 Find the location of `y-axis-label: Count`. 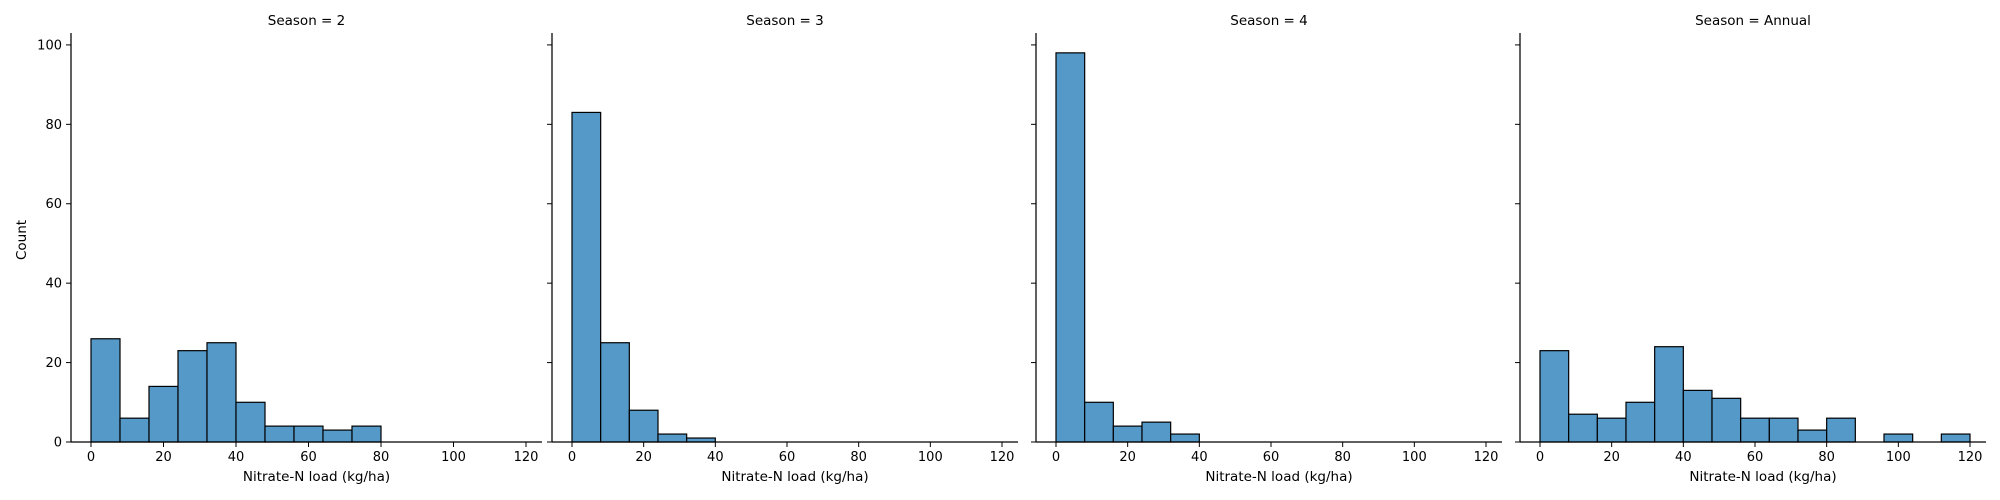

y-axis-label: Count is located at coordinates (22, 240).